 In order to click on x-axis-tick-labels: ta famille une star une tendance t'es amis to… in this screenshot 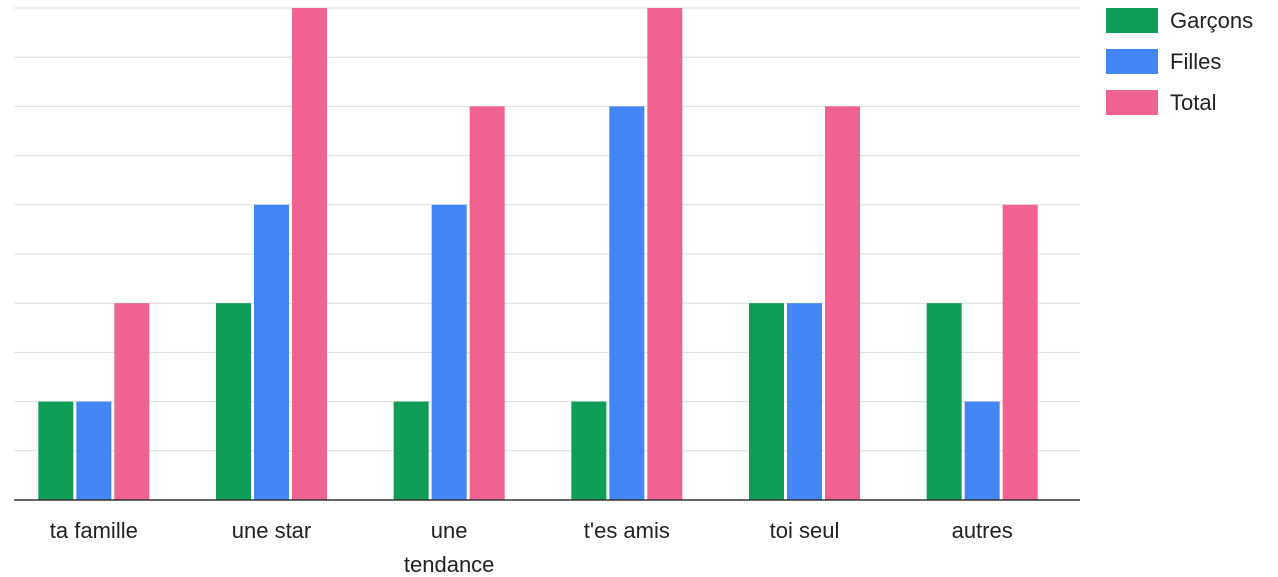, I will do `click(531, 547)`.